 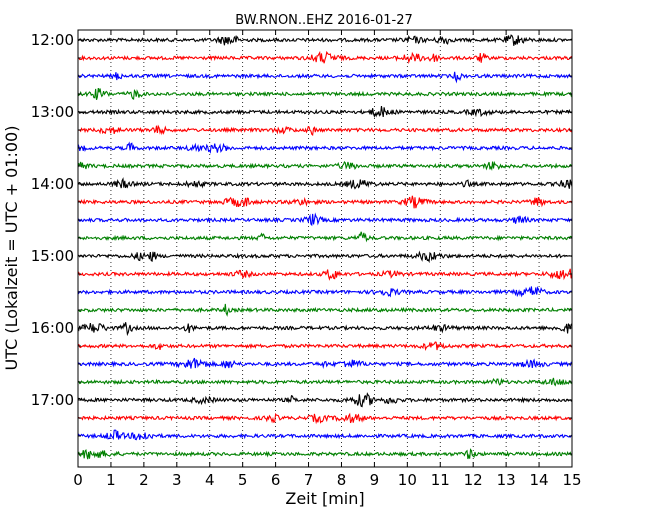 I want to click on y-tick-label: 14:00, so click(x=52, y=184).